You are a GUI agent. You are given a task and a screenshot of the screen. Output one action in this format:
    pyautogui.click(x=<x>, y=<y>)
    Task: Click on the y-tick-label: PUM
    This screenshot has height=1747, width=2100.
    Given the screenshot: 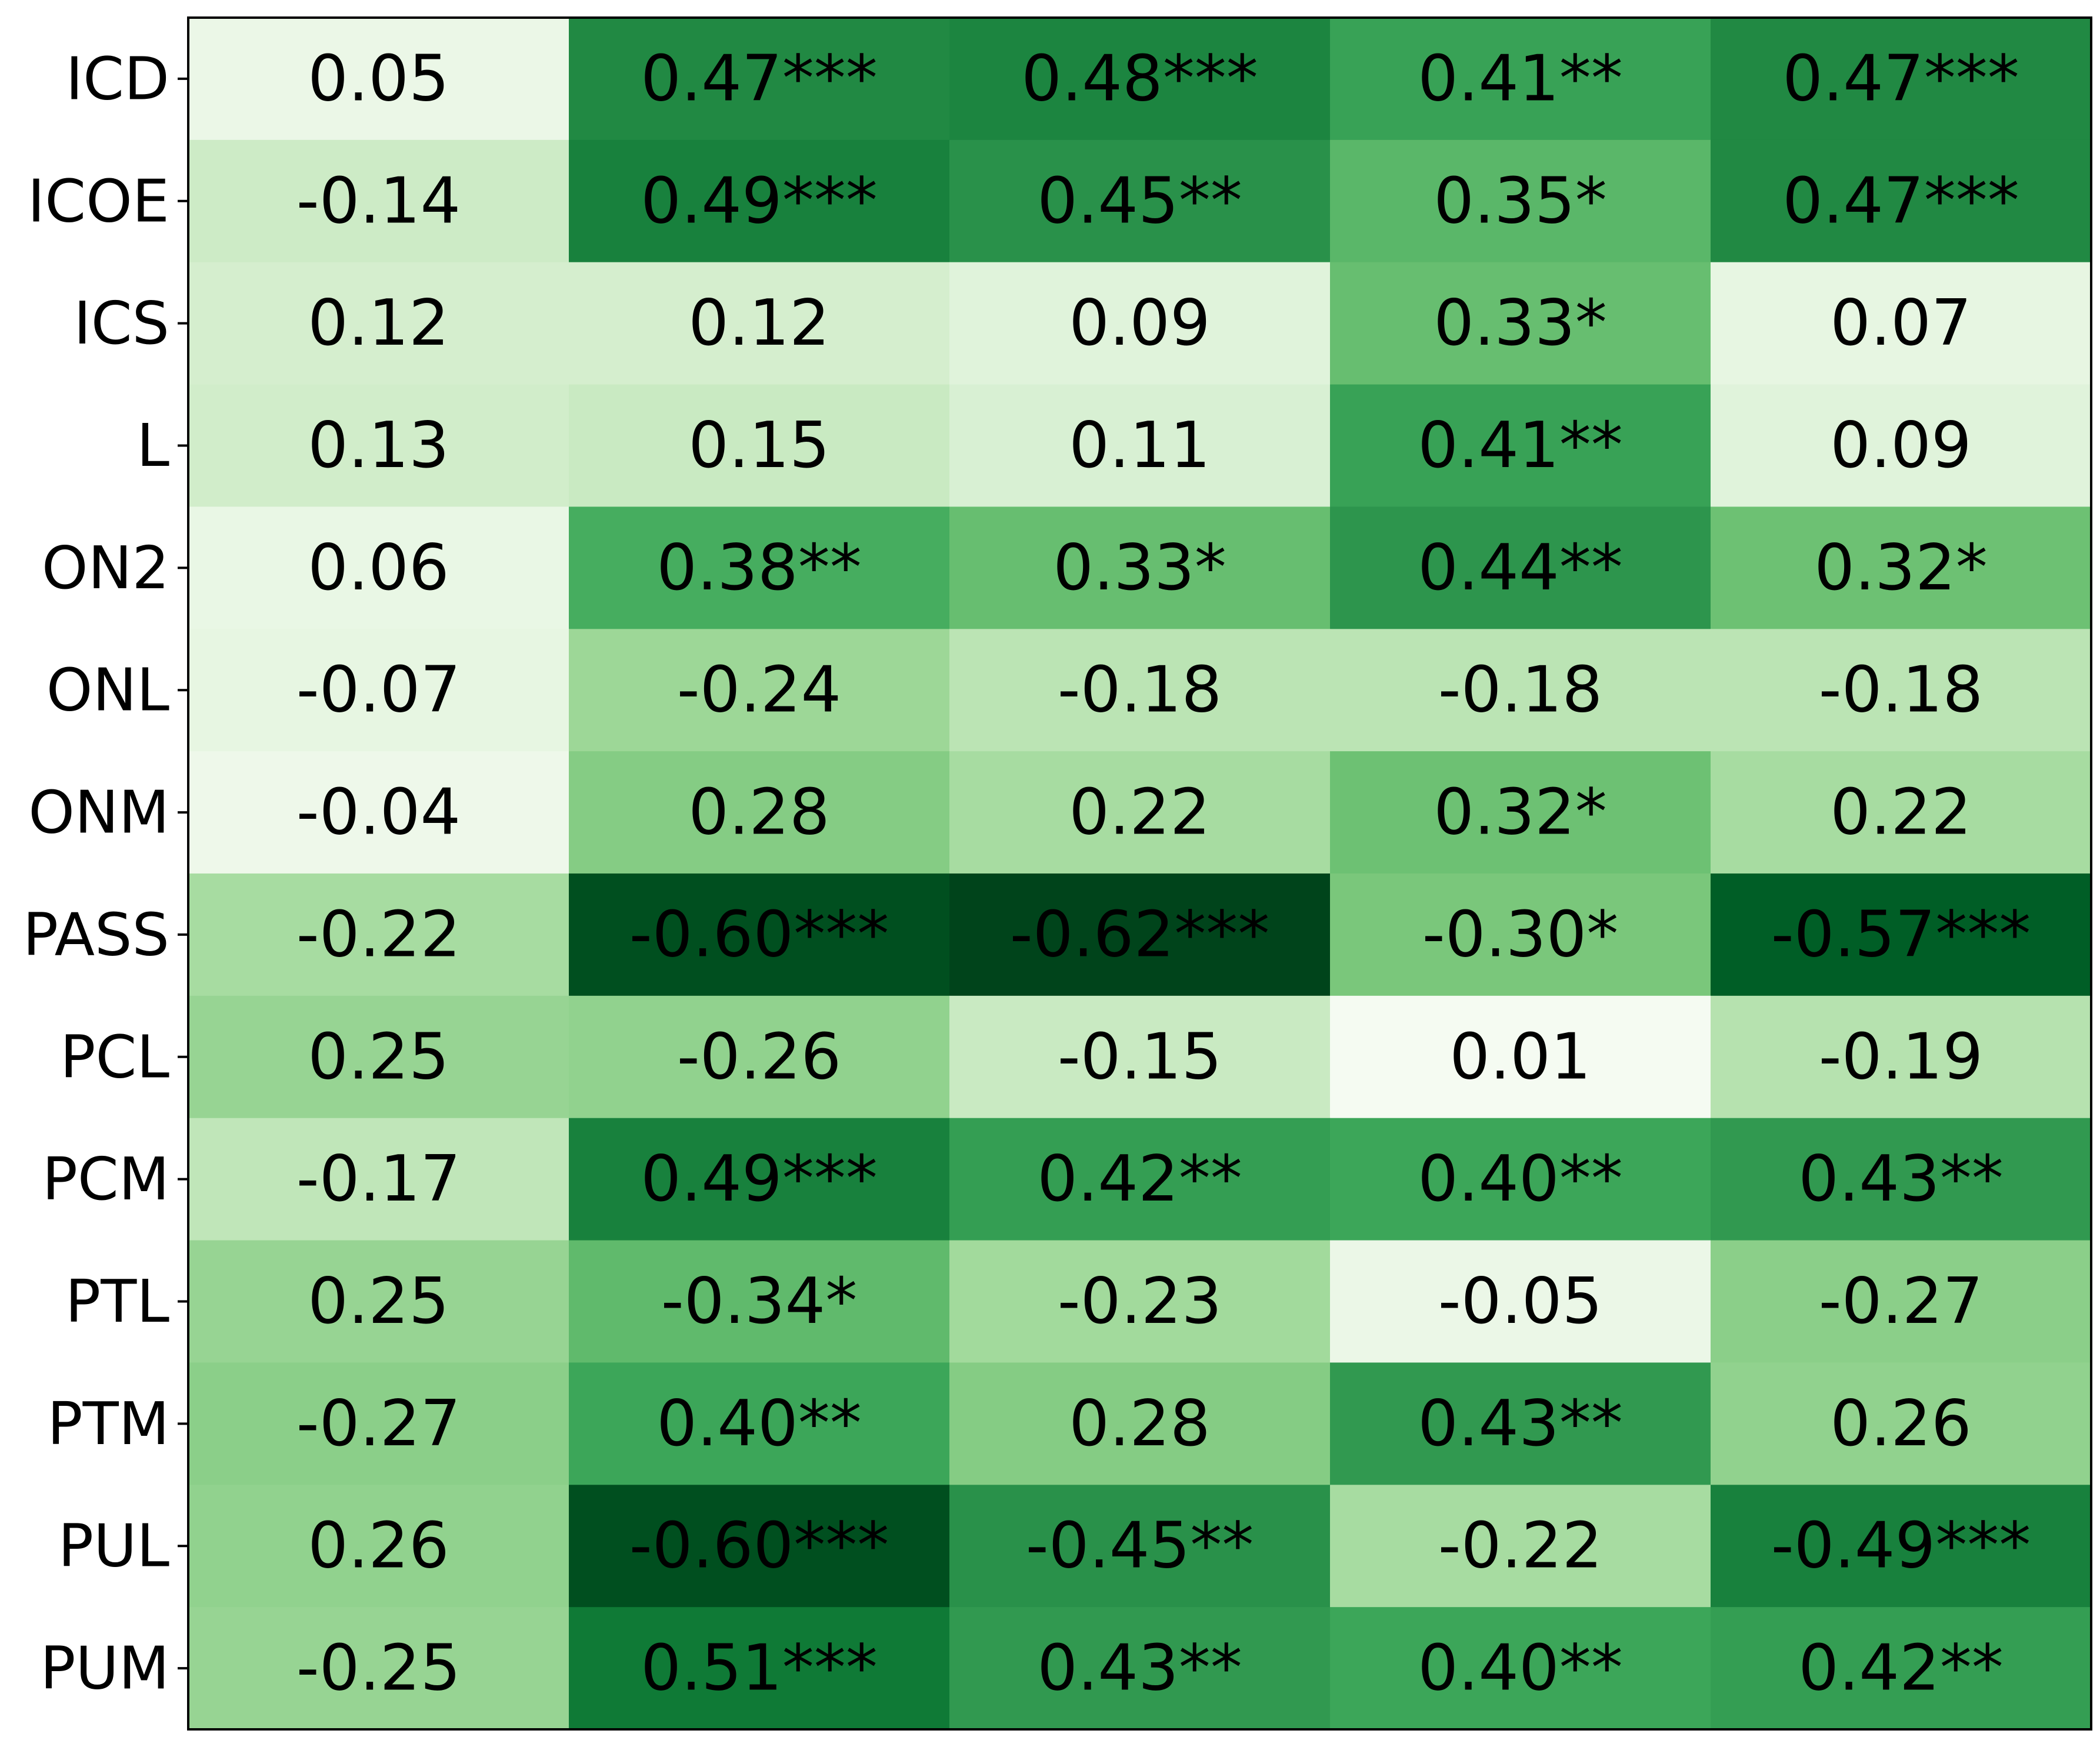 What is the action you would take?
    pyautogui.click(x=104, y=1668)
    